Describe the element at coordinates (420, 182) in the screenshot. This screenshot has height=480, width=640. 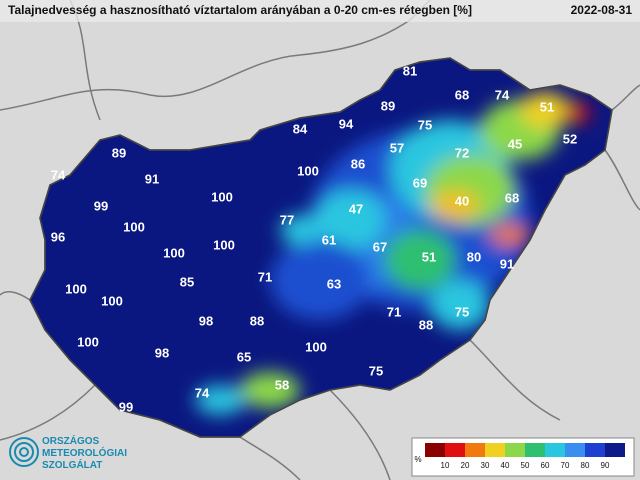
I see `station-value: 69` at that location.